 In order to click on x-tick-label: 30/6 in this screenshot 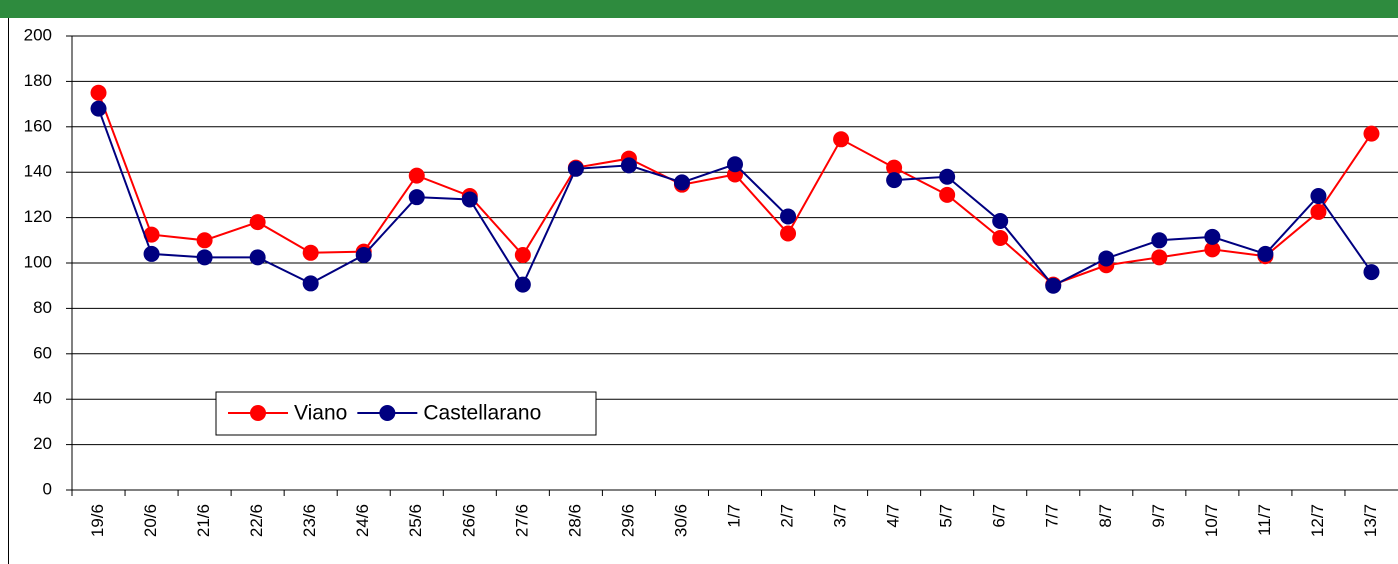, I will do `click(680, 520)`.